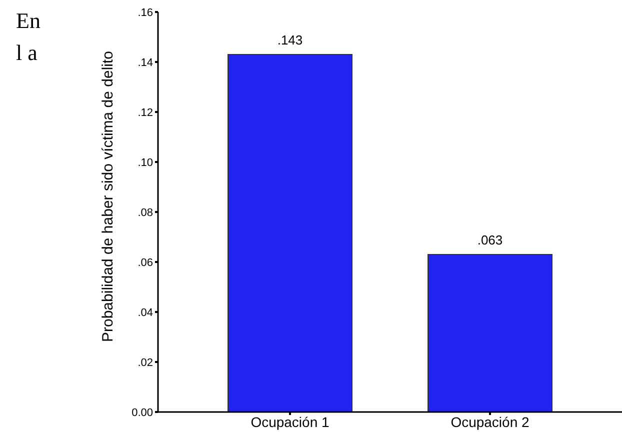 The image size is (622, 441). I want to click on y-tick-label: .06, so click(145, 262).